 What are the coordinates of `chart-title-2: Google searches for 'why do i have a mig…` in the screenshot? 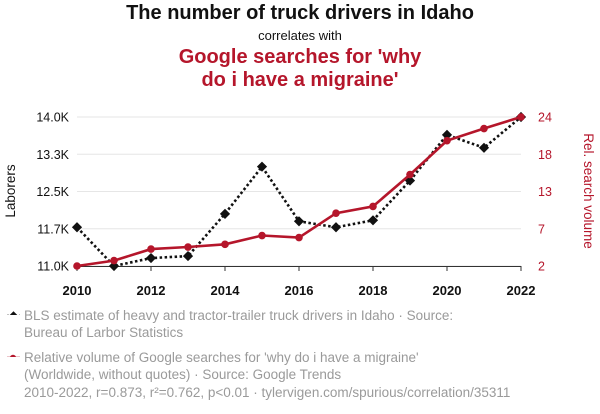 It's located at (300, 69).